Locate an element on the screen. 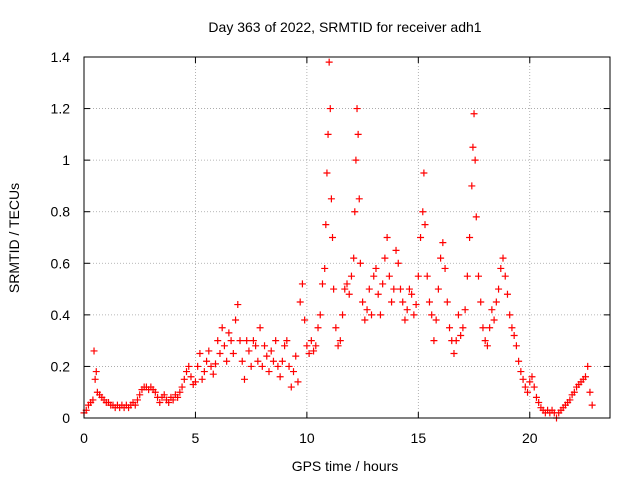  x-axis-label: GPS time / hours is located at coordinates (345, 466).